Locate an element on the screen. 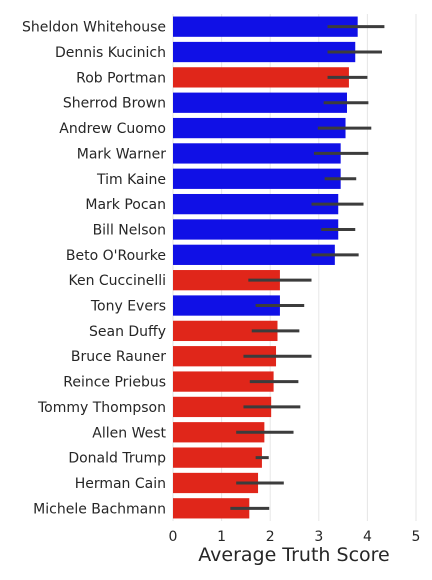  x-tick-label: 1 is located at coordinates (221, 537).